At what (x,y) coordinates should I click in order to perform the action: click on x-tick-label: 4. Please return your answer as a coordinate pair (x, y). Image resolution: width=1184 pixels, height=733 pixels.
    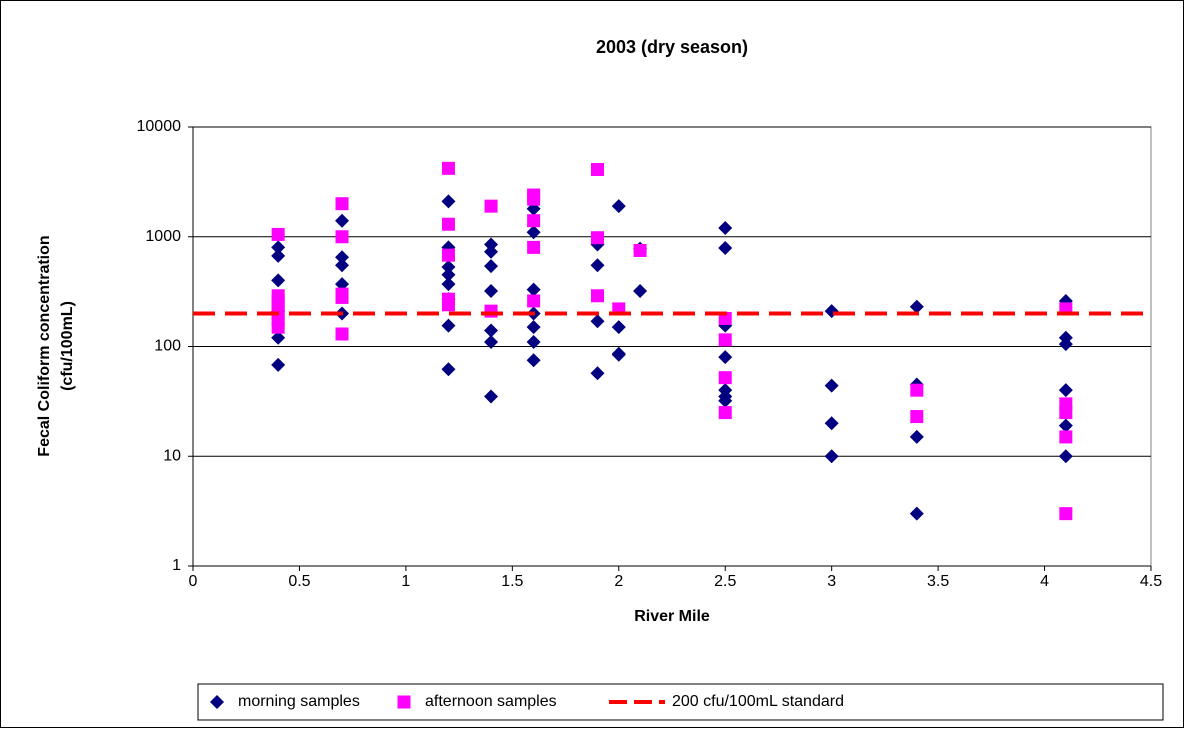
    Looking at the image, I should click on (1044, 581).